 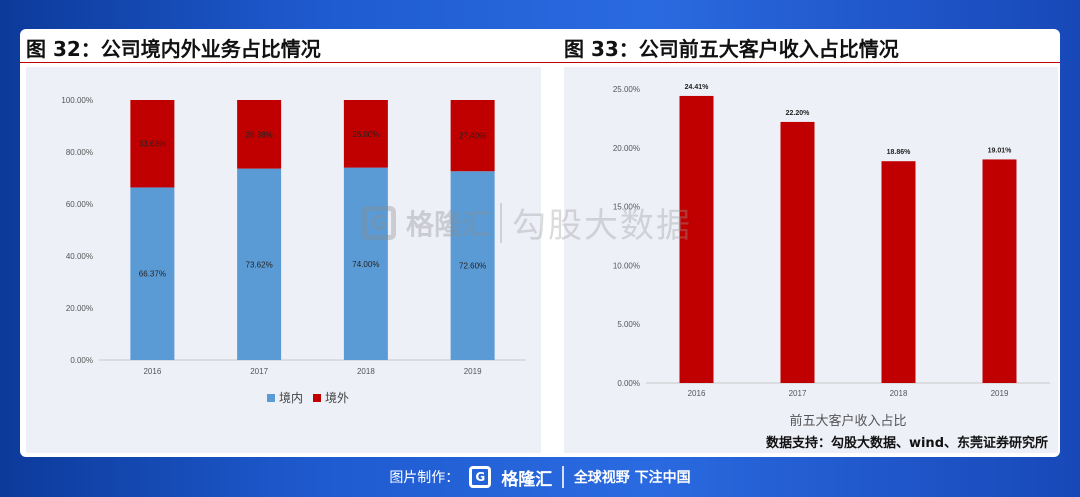 I want to click on footer-bar: 图片制作： G 格隆汇 全球视野 下注中国, so click(x=540, y=477).